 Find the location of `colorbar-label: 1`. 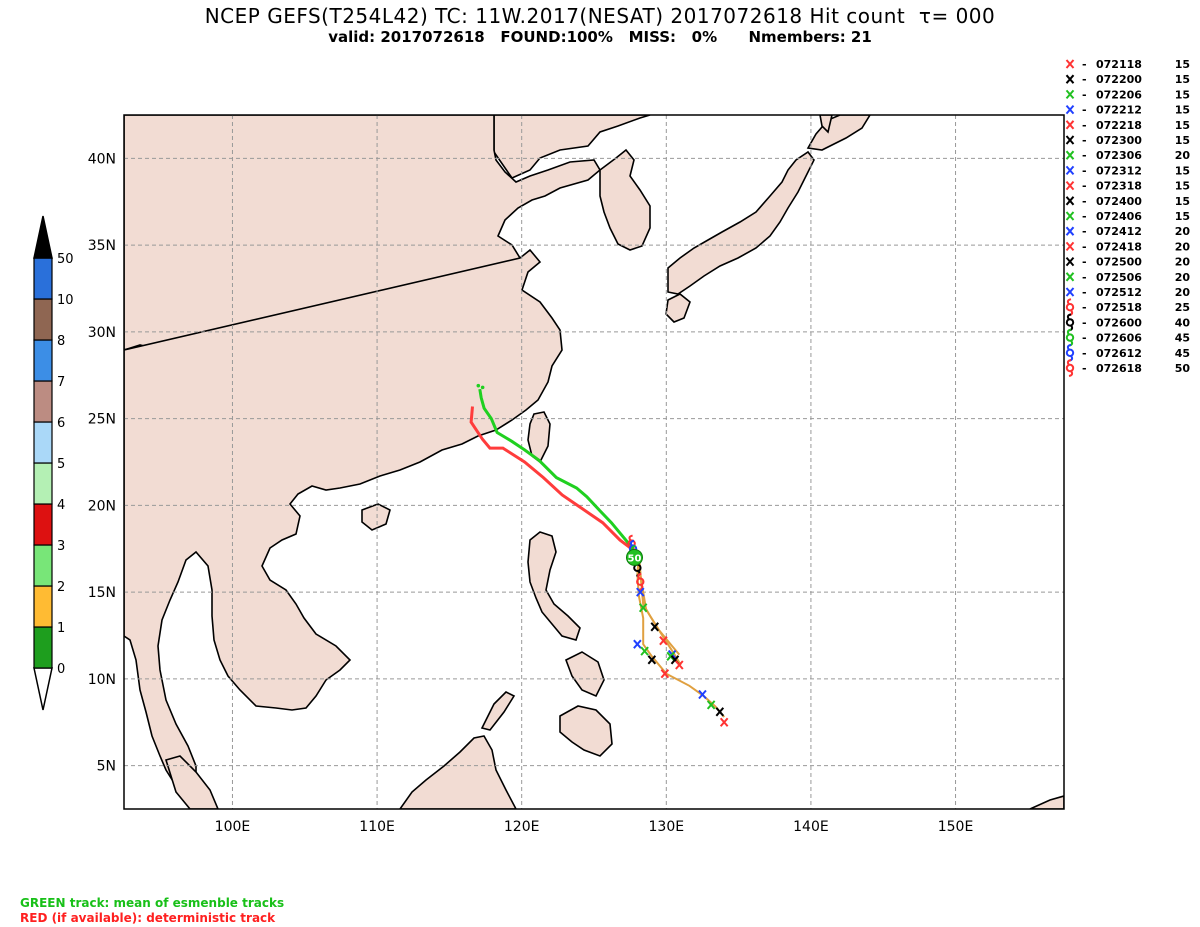

colorbar-label: 1 is located at coordinates (61, 628).